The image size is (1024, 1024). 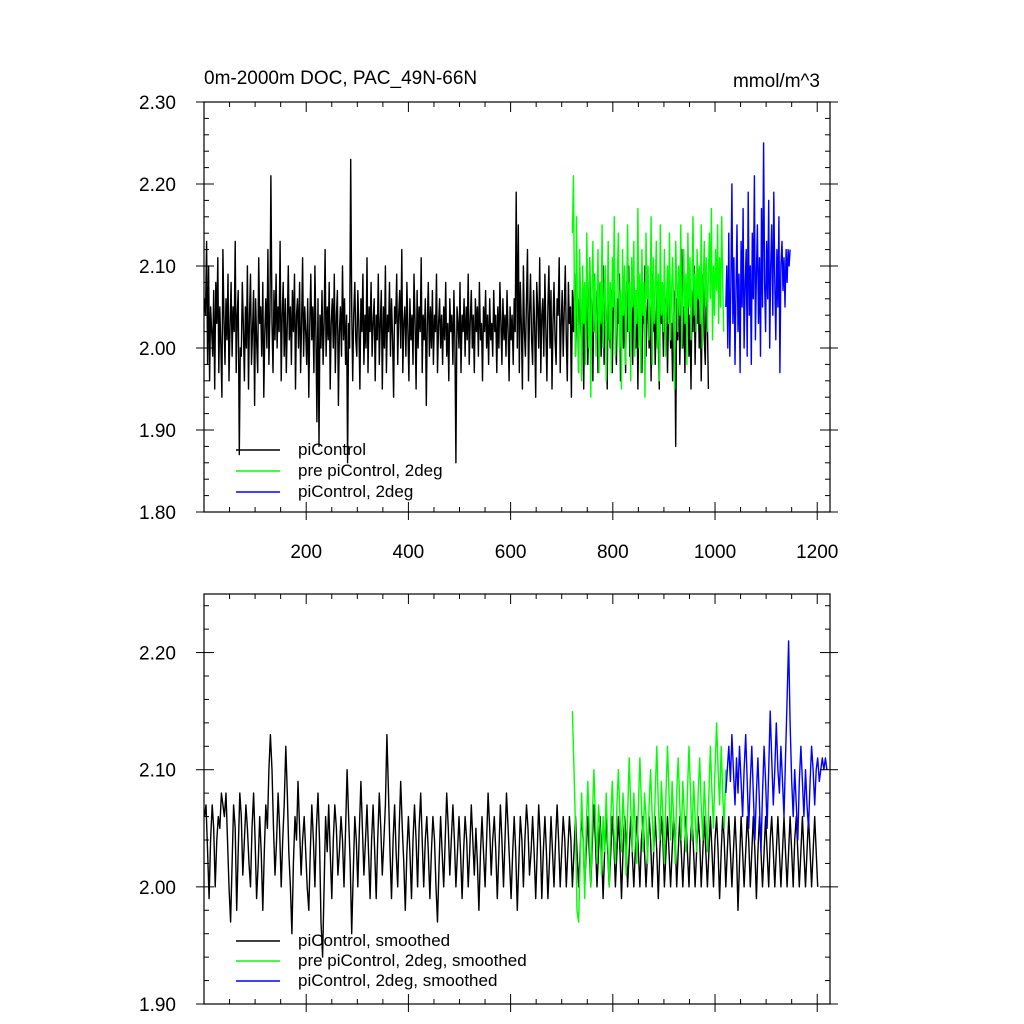 What do you see at coordinates (776, 81) in the screenshot?
I see `top-panel-units: mmol/m^3` at bounding box center [776, 81].